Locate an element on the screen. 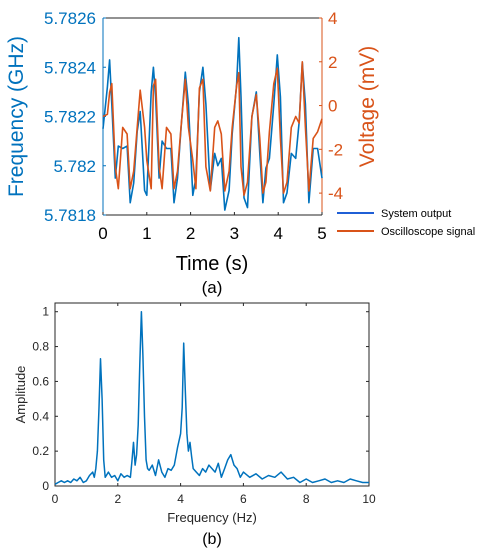  y-right-tick-label-a: 4 is located at coordinates (332, 18).